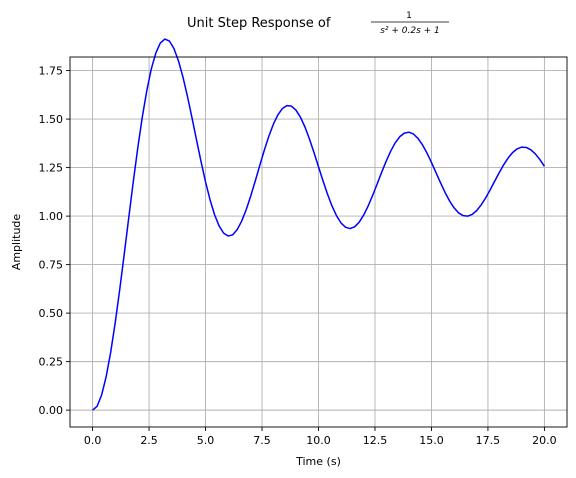 The image size is (576, 478). Describe the element at coordinates (16, 242) in the screenshot. I see `y-axis-label: Amplitude` at that location.